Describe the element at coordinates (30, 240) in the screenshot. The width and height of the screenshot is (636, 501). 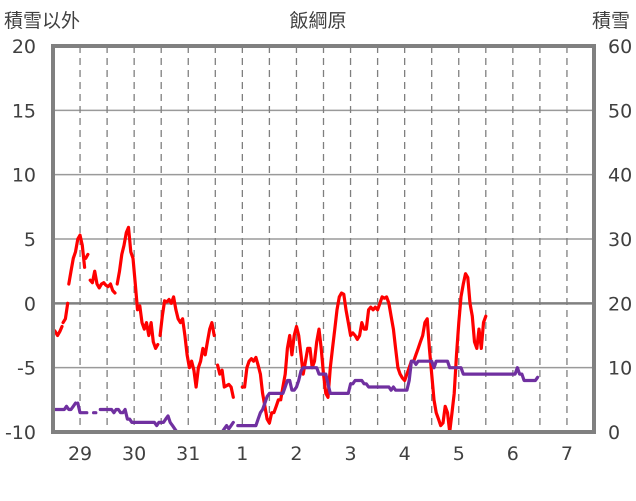
I see `left-tick-label: 5` at that location.